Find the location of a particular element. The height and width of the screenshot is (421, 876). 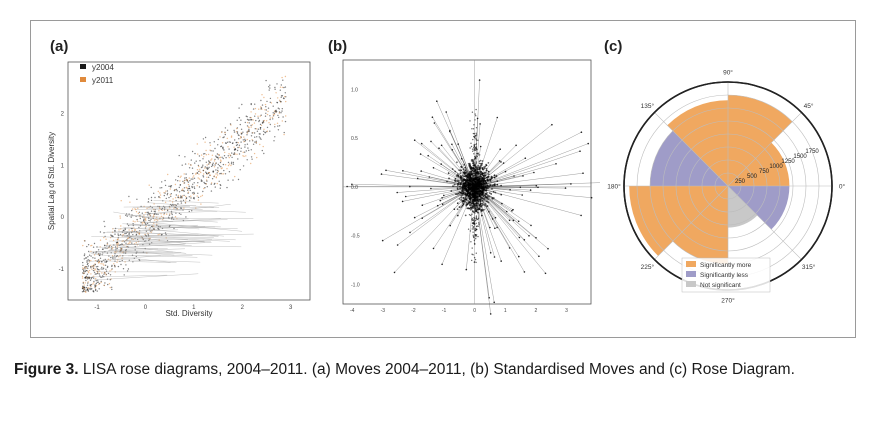

caption-label: Figure 3. is located at coordinates (46, 369).